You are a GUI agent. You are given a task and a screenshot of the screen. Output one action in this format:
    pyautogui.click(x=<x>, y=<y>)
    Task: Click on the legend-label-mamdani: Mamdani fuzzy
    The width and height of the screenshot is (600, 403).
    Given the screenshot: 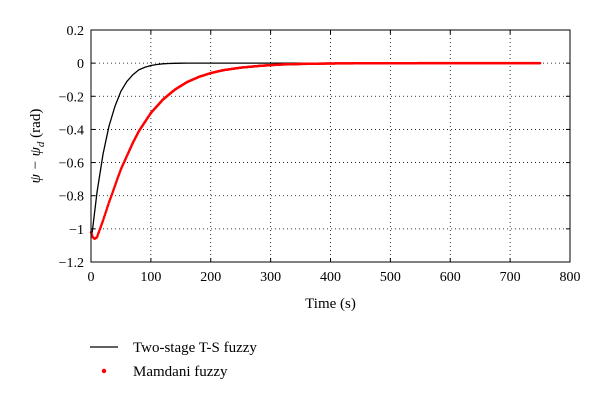 What is the action you would take?
    pyautogui.click(x=180, y=372)
    